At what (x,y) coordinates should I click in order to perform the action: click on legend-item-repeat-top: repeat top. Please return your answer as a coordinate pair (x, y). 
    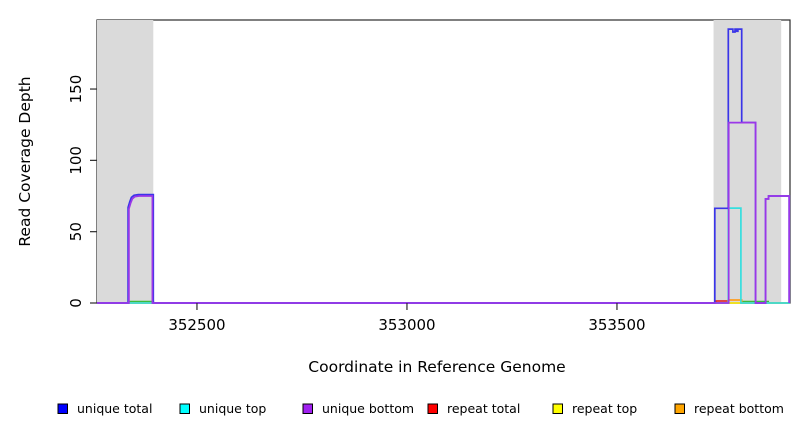
    Looking at the image, I should click on (594, 408).